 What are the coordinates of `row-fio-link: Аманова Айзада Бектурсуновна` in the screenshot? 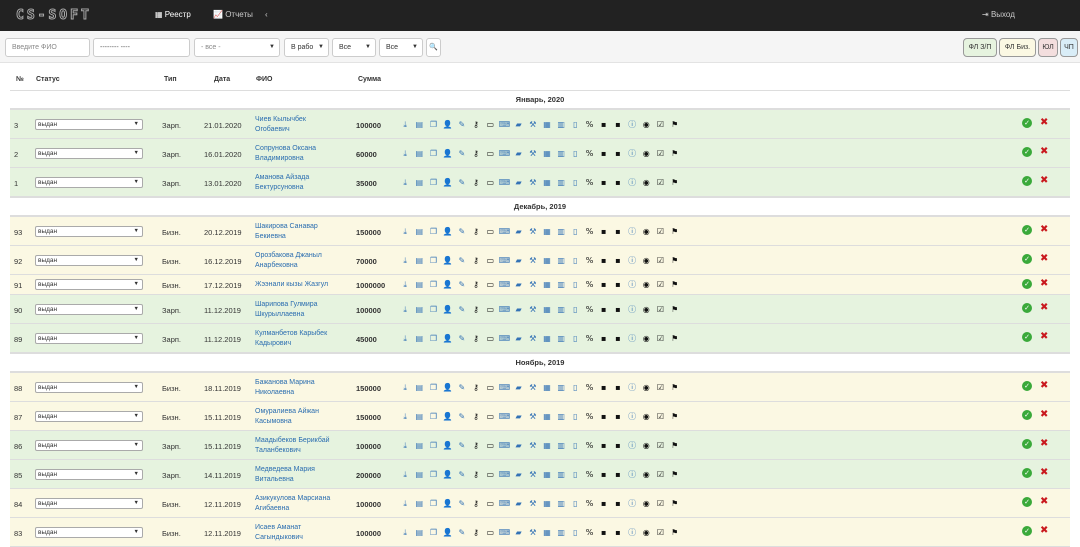 It's located at (282, 182).